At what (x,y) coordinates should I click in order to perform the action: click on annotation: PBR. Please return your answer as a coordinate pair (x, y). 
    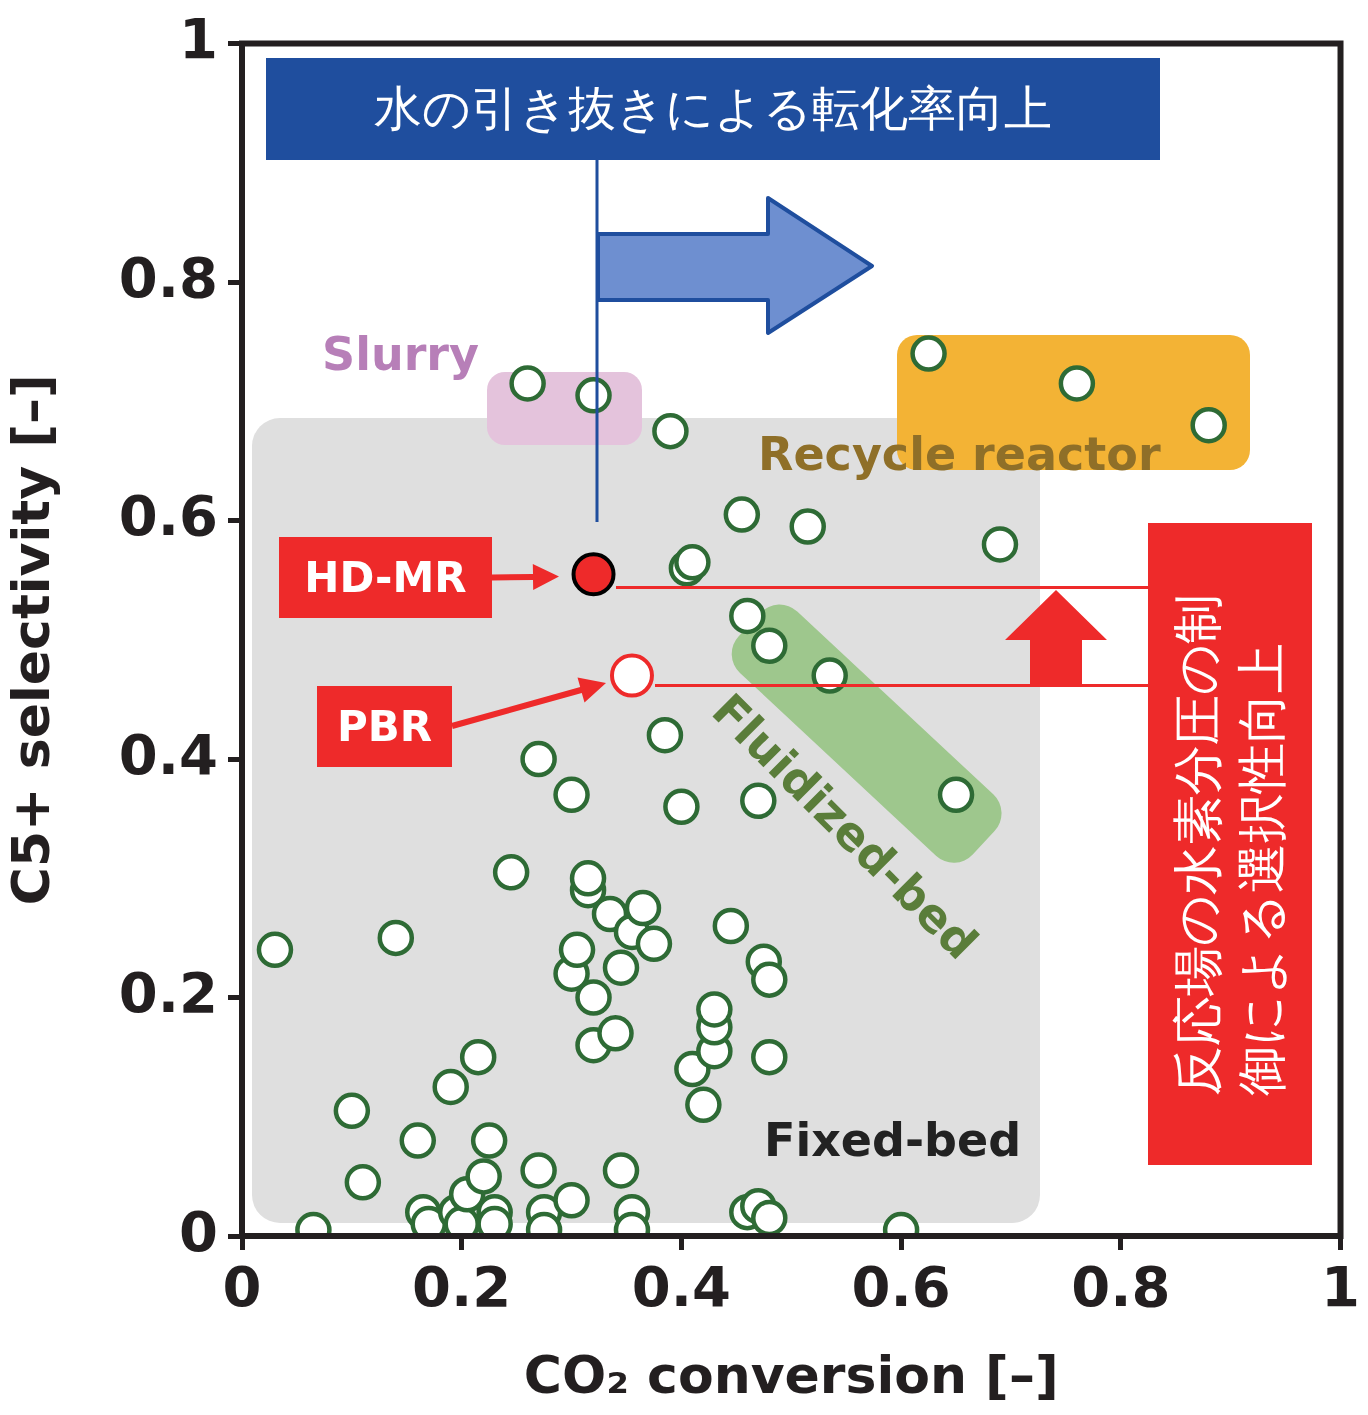
    Looking at the image, I should click on (384, 726).